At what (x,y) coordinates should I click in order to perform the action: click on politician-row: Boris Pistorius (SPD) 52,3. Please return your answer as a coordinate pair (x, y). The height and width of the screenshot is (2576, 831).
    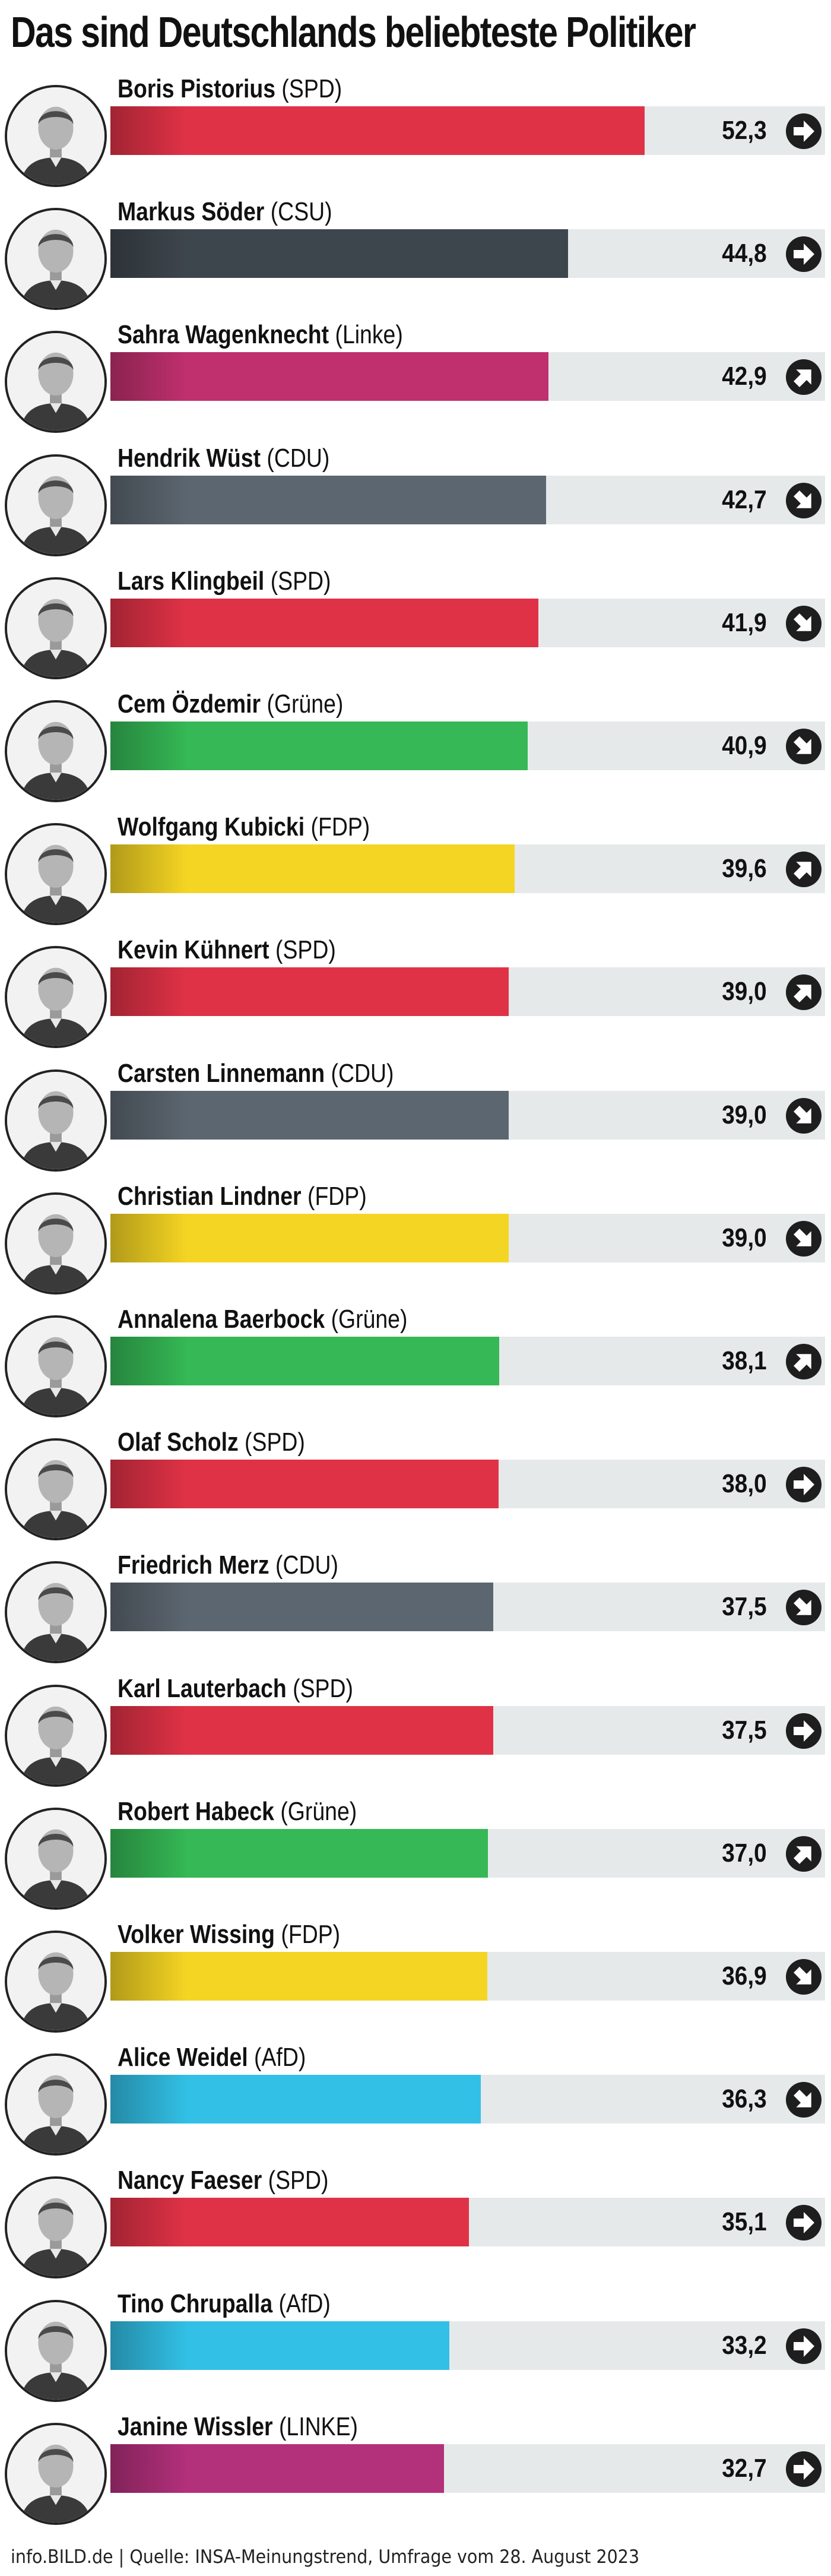
    Looking at the image, I should click on (415, 138).